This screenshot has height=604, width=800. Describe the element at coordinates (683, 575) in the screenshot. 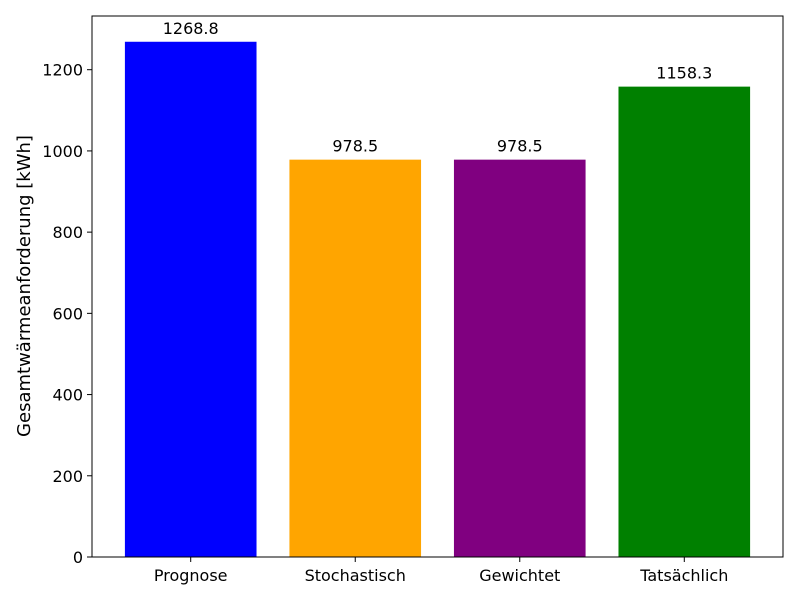

I see `x-tick-label-4: Tatsächlich` at that location.